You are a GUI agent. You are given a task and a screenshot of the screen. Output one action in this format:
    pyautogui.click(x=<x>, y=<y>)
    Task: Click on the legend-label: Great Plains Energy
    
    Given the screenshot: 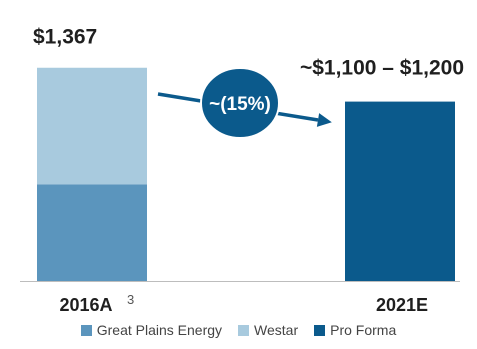 What is the action you would take?
    pyautogui.click(x=159, y=330)
    